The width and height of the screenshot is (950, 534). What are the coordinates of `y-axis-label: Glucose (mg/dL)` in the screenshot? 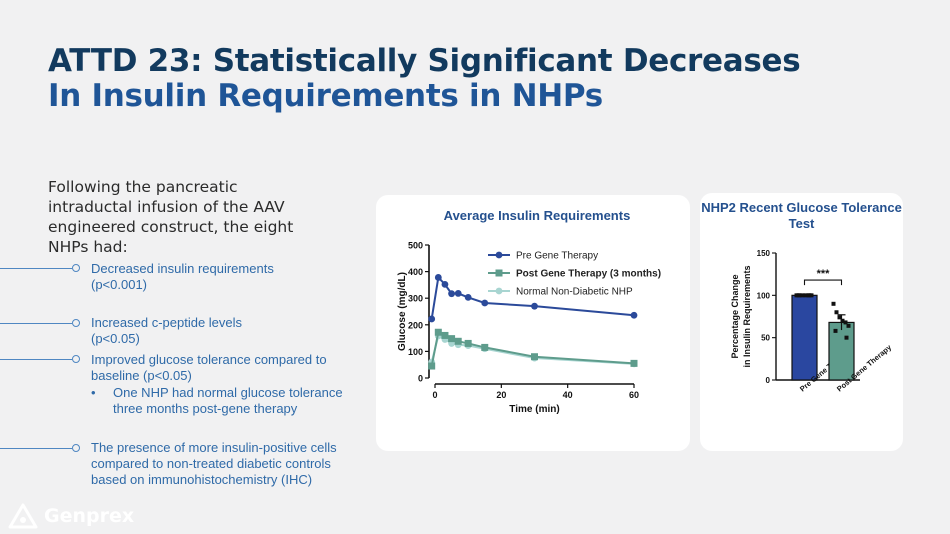 It's located at (402, 311).